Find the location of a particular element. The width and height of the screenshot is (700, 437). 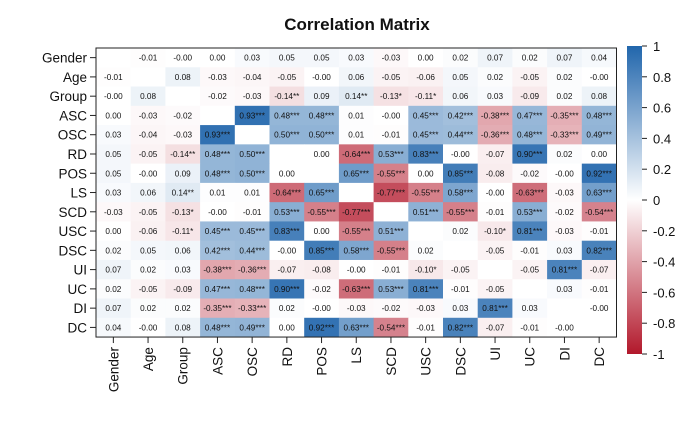

cell-value-label: -0.54*** is located at coordinates (391, 327).